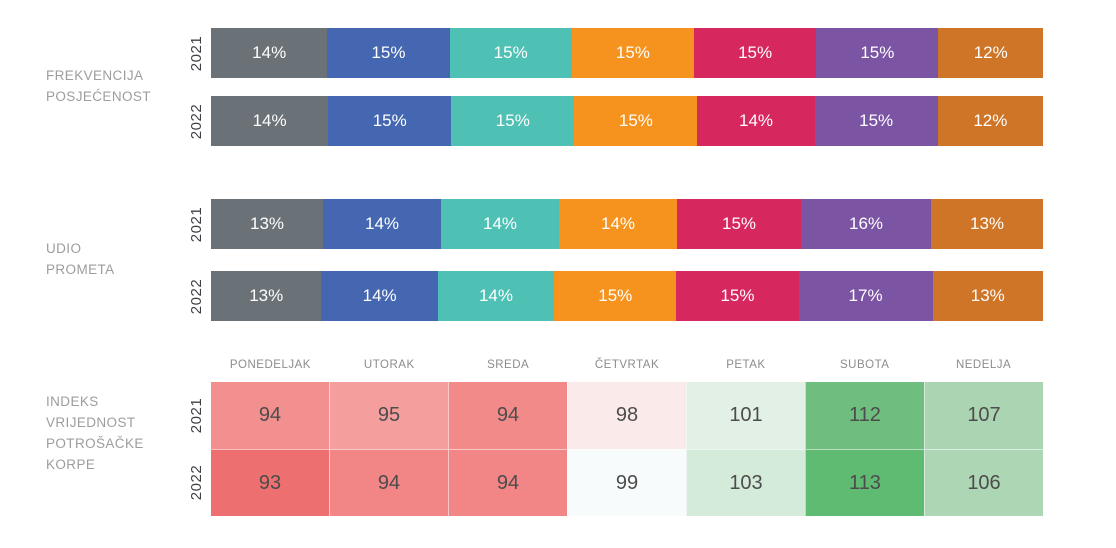 The image size is (1116, 548). I want to click on bar-row-2021: 2021 14% 15% 15% 15% 15% 15% 12%, so click(613, 53).